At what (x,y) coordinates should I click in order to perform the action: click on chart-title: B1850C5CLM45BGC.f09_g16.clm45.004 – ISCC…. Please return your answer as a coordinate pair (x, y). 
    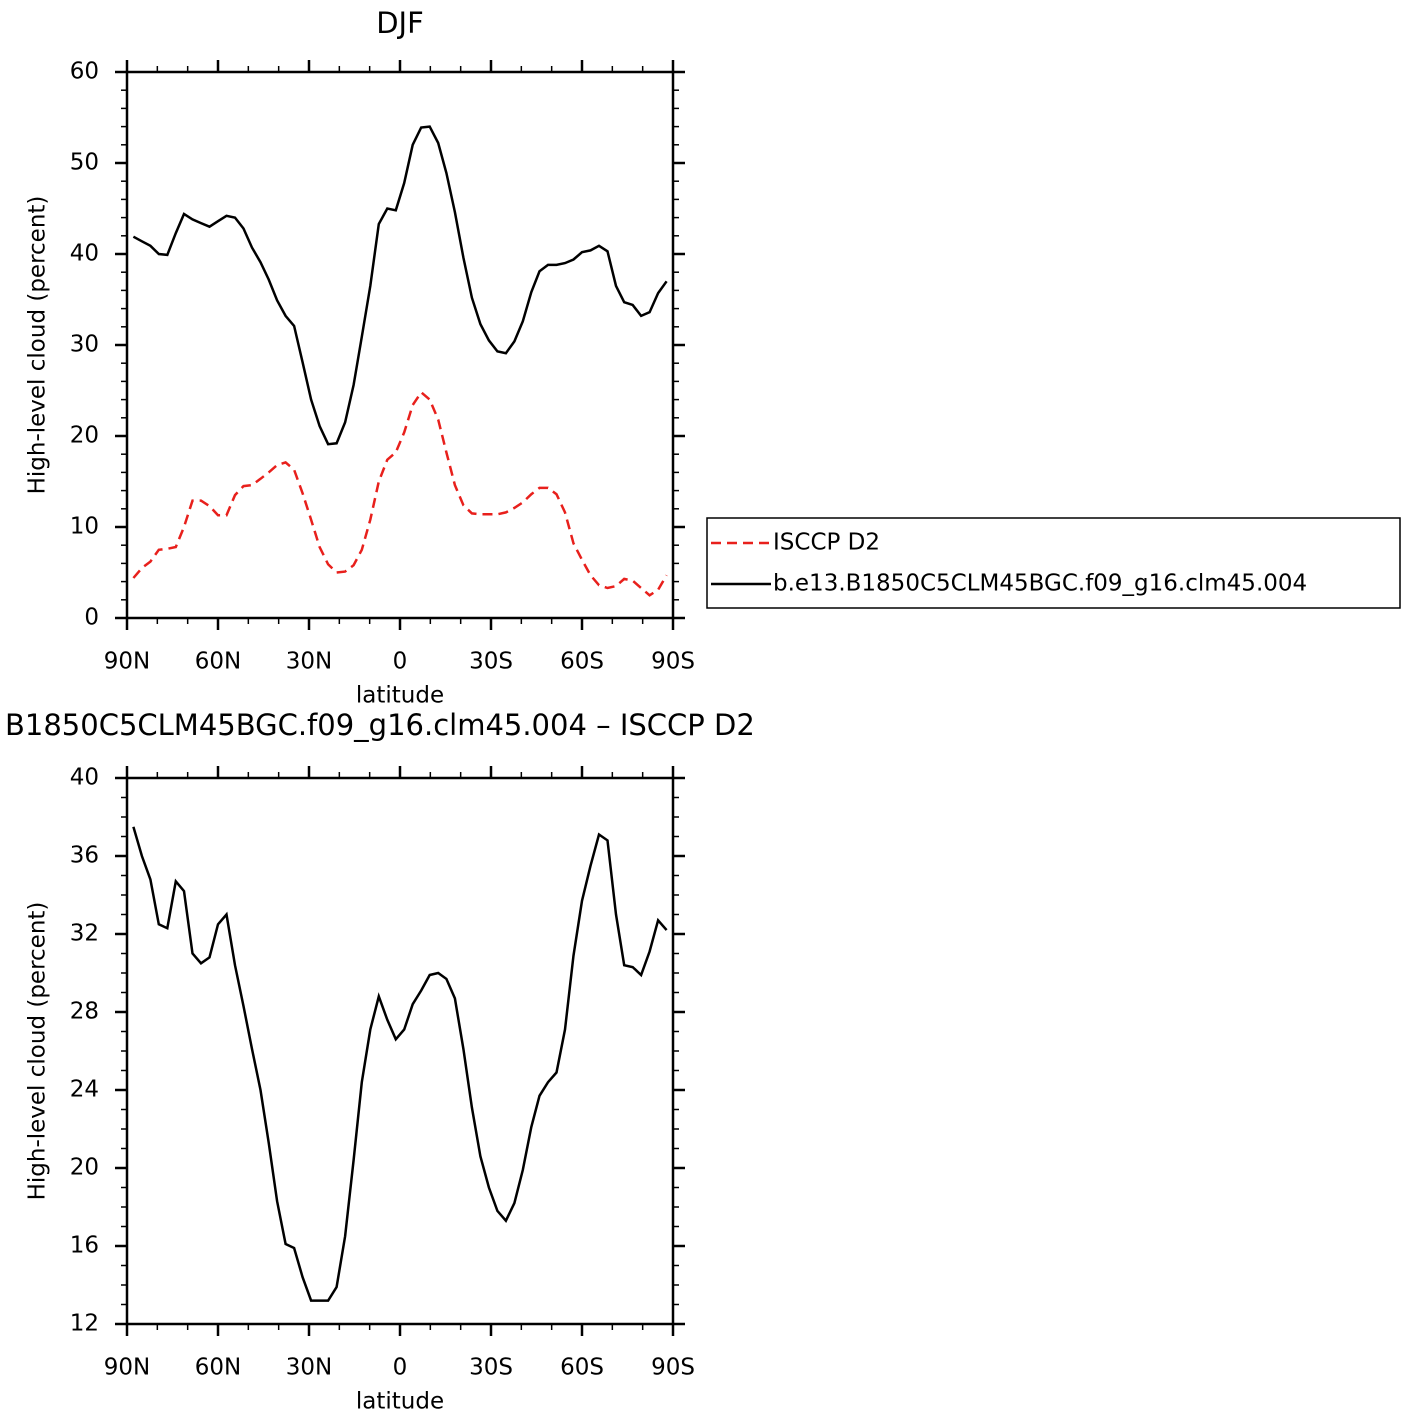
    Looking at the image, I should click on (380, 725).